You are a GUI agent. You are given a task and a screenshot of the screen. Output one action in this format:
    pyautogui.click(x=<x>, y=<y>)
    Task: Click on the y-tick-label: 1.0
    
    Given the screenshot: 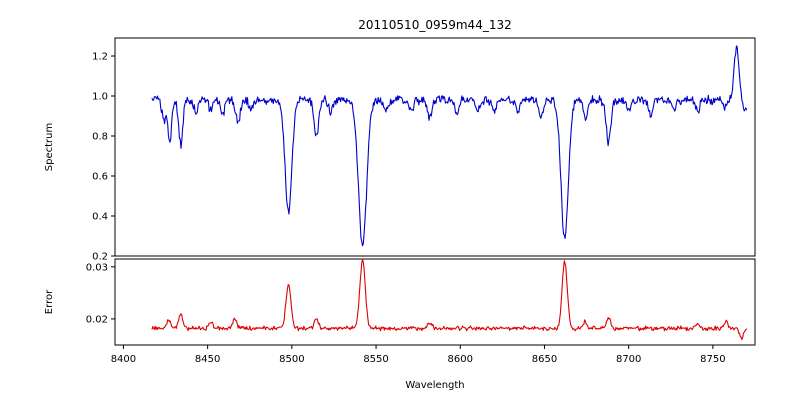 What is the action you would take?
    pyautogui.click(x=100, y=97)
    